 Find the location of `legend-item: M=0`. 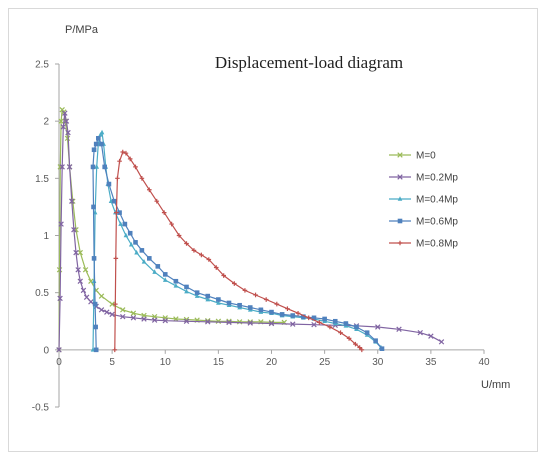

legend-item: M=0 is located at coordinates (412, 156).